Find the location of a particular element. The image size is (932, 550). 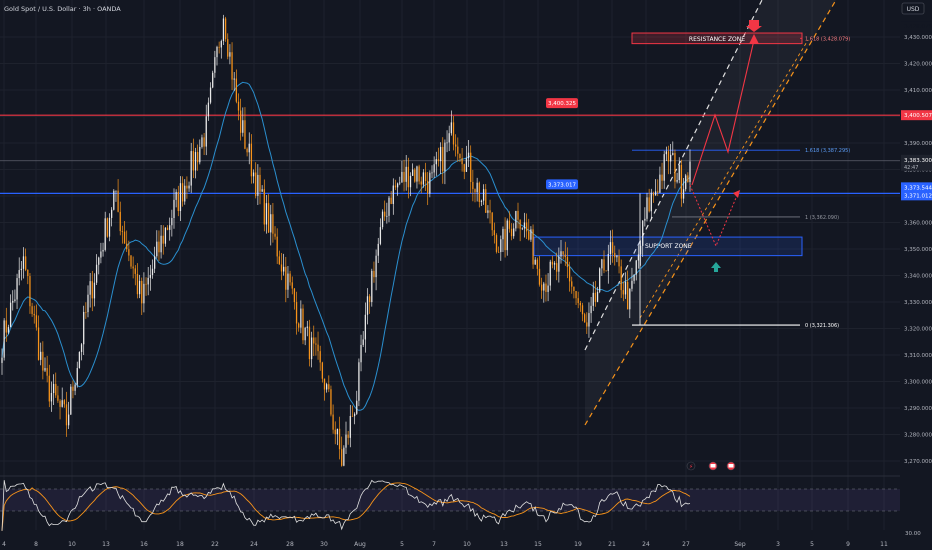

blue-axis-tag-2-bg is located at coordinates (916, 187).